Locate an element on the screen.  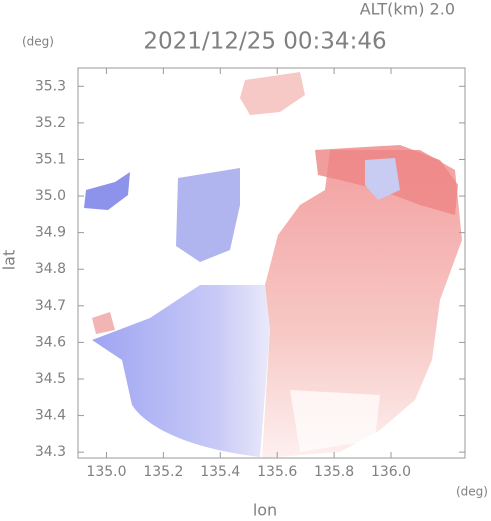
blue-region is located at coordinates (181, 371).